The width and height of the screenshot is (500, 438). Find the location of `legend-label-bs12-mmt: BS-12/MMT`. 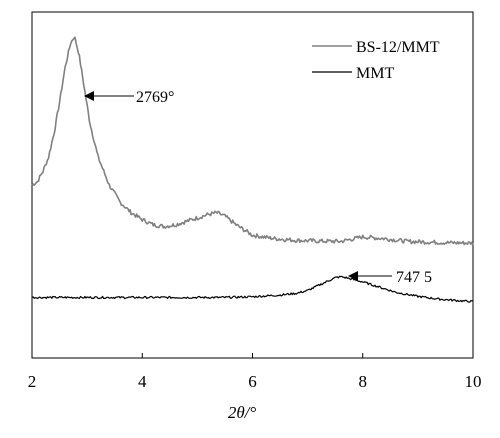

legend-label-bs12-mmt: BS-12/MMT is located at coordinates (398, 47).